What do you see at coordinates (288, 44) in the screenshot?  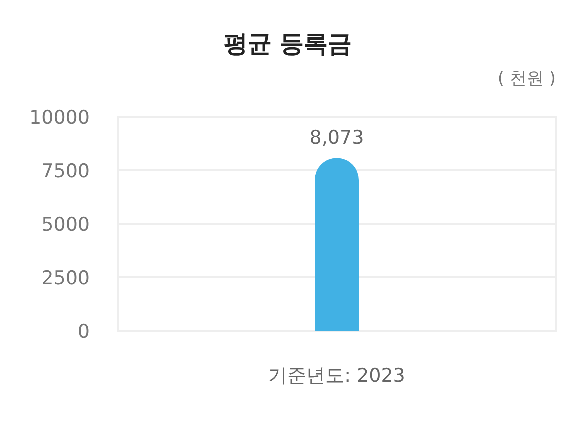 I see `chart-title: 평균 등록금` at bounding box center [288, 44].